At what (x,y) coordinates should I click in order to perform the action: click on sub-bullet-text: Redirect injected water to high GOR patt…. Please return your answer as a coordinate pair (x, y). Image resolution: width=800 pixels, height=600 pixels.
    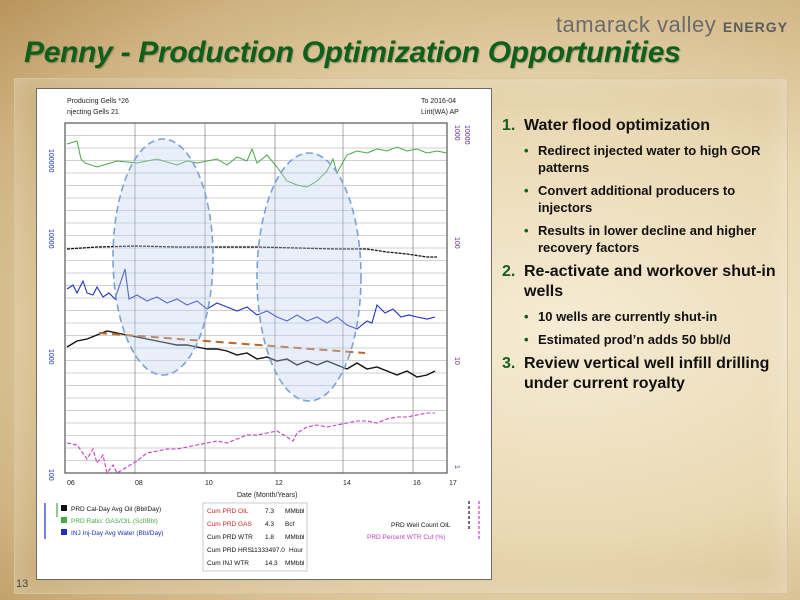
    Looking at the image, I should click on (649, 159).